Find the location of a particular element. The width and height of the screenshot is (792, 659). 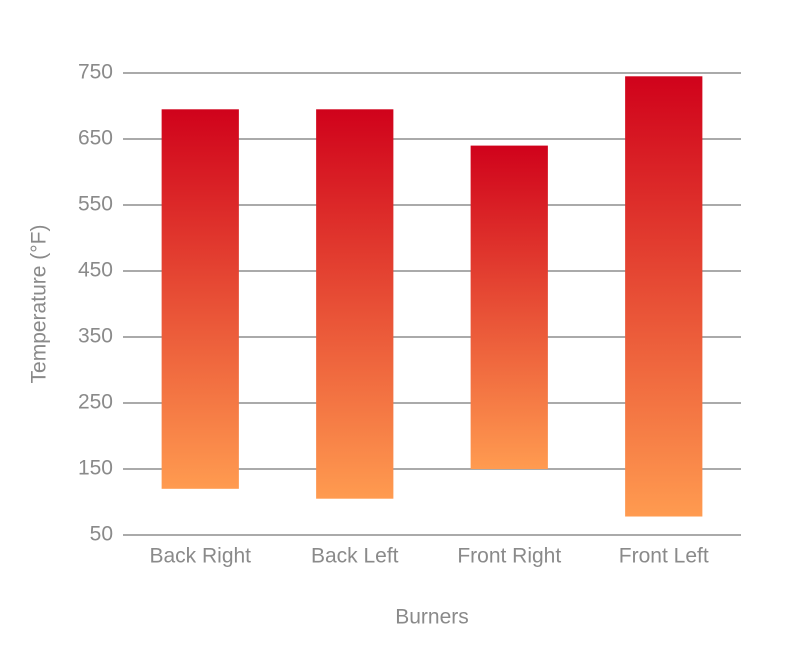

y-tick-label: 350 is located at coordinates (95, 336).